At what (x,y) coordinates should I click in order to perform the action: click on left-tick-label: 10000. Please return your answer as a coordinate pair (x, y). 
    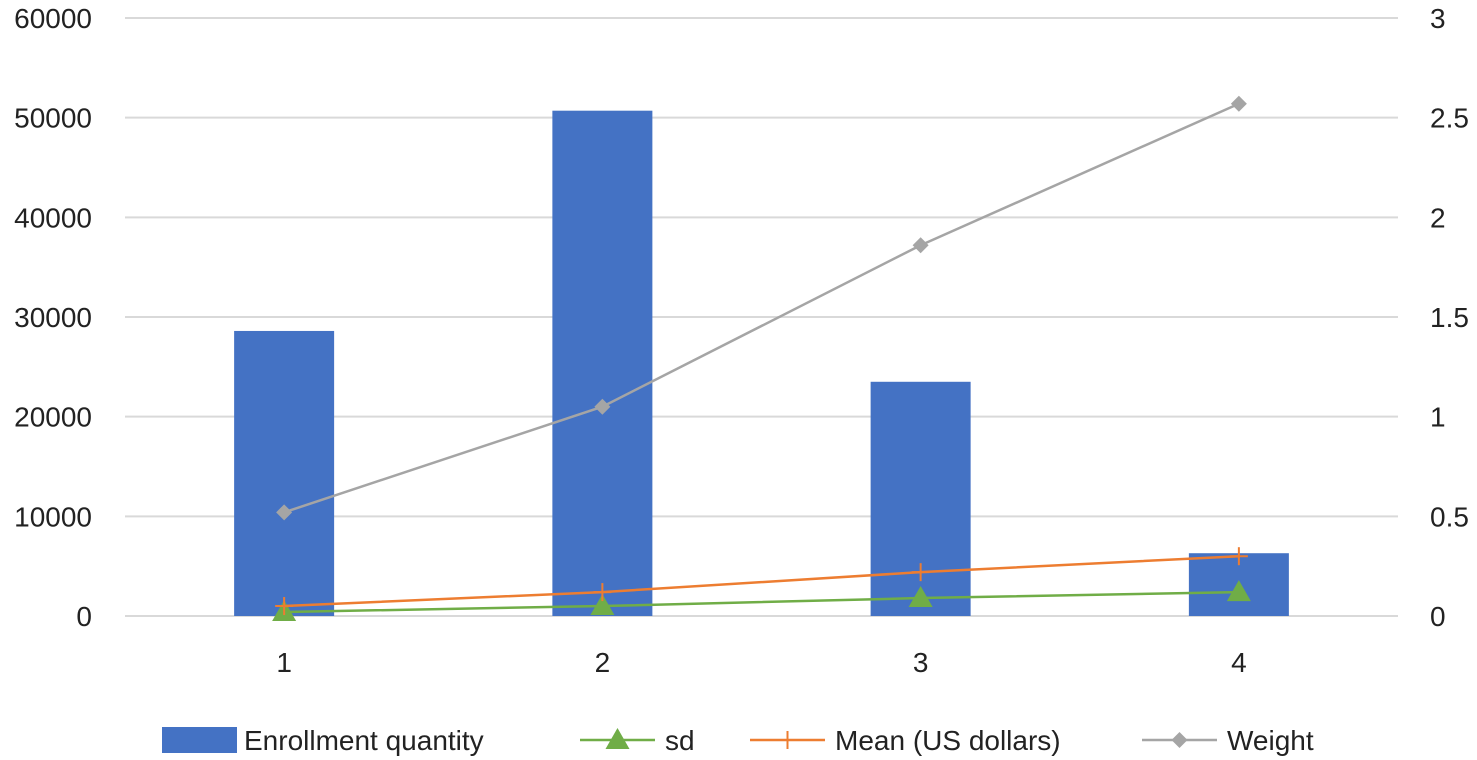
    Looking at the image, I should click on (53, 516).